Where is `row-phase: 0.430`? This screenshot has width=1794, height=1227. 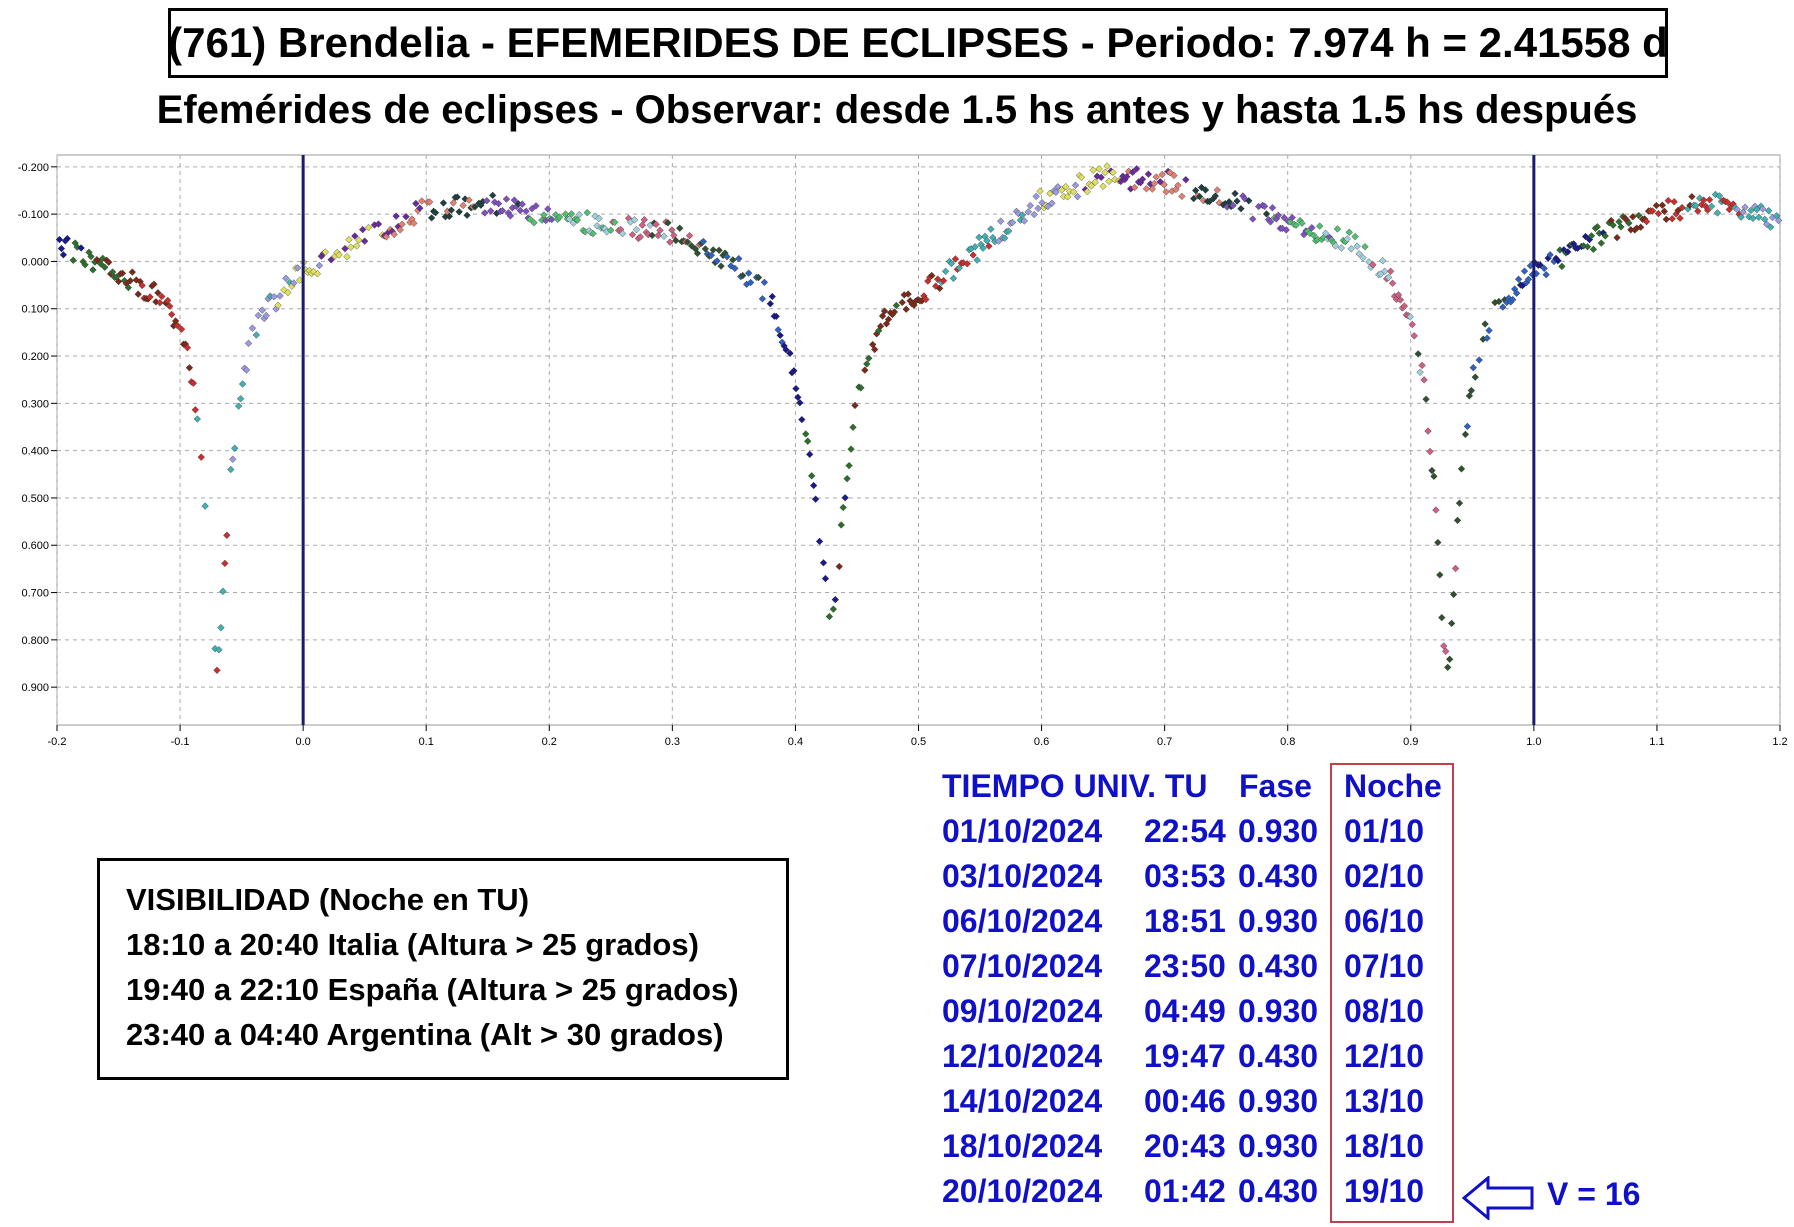
row-phase: 0.430 is located at coordinates (1278, 1191).